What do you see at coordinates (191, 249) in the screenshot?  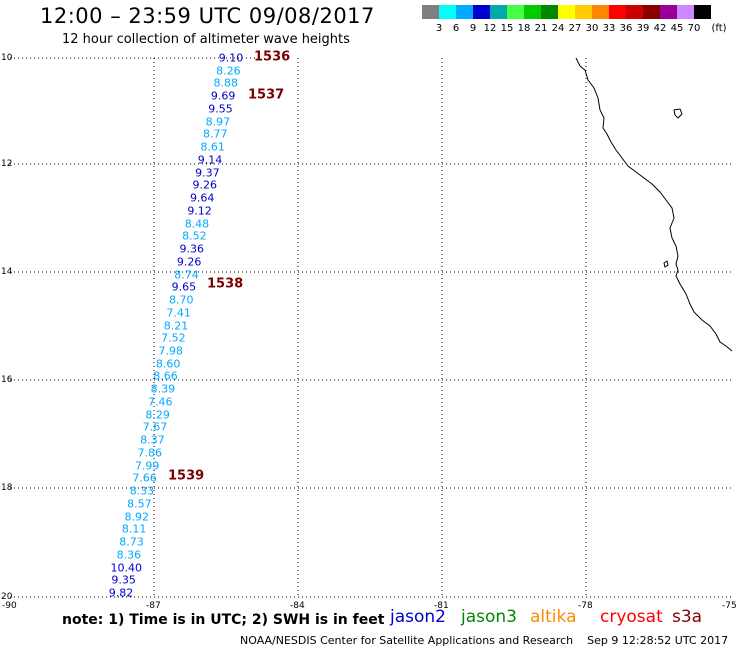 I see `wave-height-value: 9.36` at bounding box center [191, 249].